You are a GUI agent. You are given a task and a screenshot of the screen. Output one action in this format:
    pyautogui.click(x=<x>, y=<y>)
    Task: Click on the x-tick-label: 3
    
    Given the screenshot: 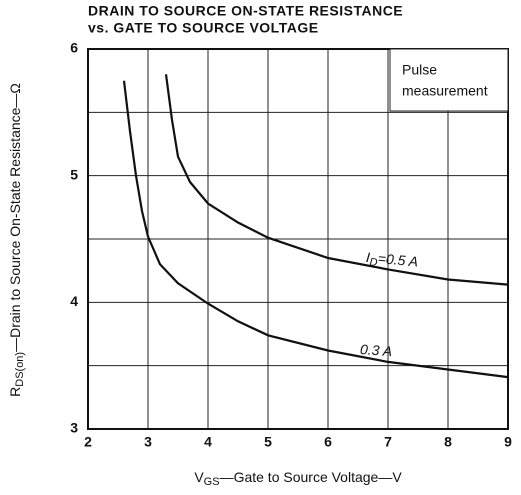 What is the action you would take?
    pyautogui.click(x=148, y=442)
    